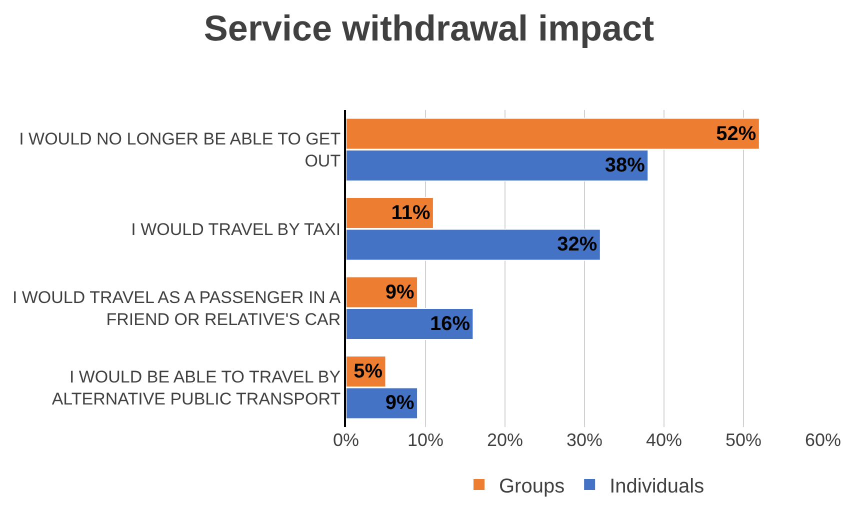 This screenshot has height=516, width=858. What do you see at coordinates (532, 486) in the screenshot?
I see `legend-label: Groups` at bounding box center [532, 486].